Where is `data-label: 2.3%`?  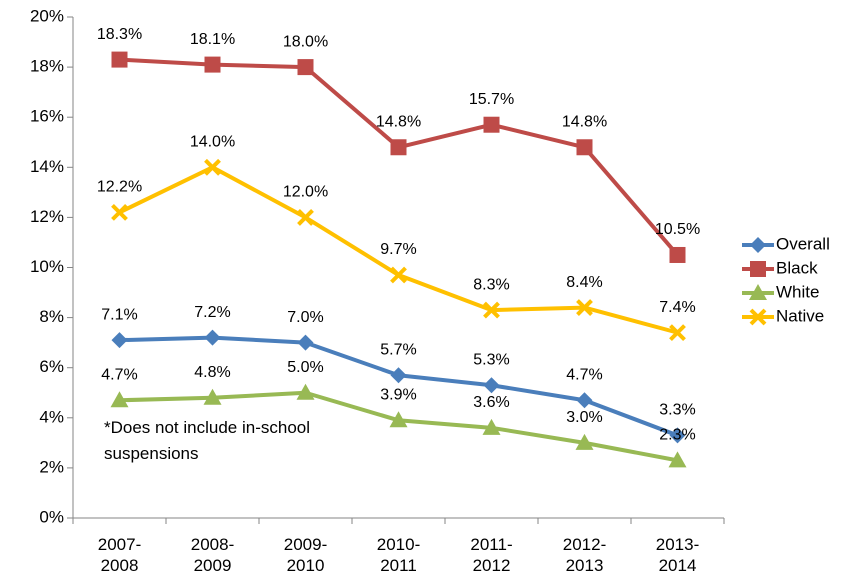 data-label: 2.3% is located at coordinates (677, 435).